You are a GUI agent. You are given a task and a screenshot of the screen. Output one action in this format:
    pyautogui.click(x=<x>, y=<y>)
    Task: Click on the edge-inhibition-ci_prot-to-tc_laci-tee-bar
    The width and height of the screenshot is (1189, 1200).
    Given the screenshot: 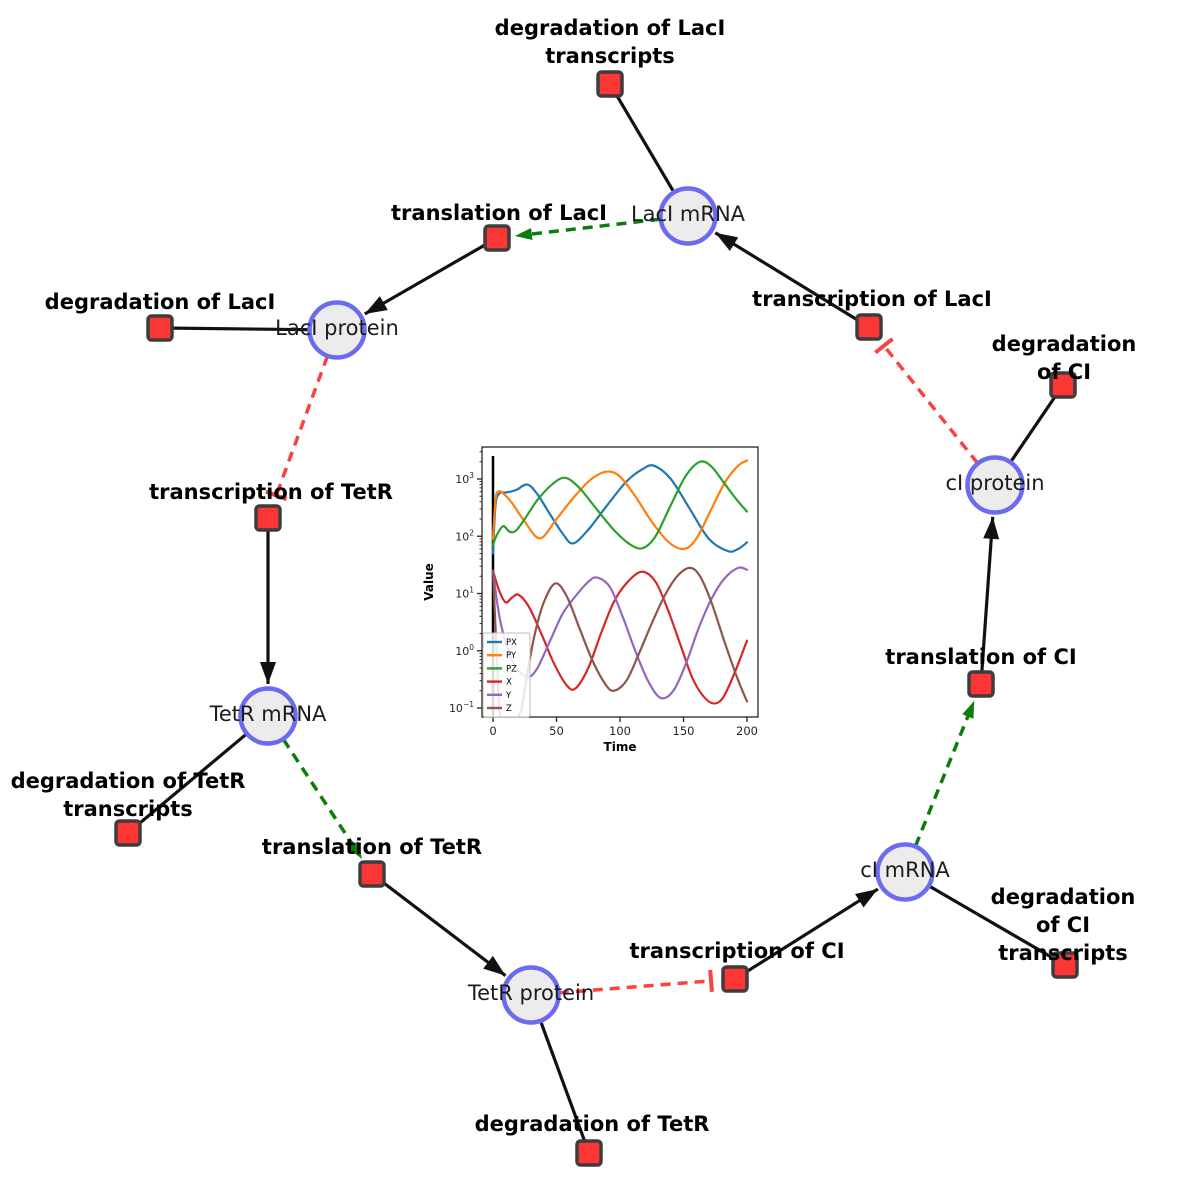 What is the action you would take?
    pyautogui.click(x=884, y=346)
    